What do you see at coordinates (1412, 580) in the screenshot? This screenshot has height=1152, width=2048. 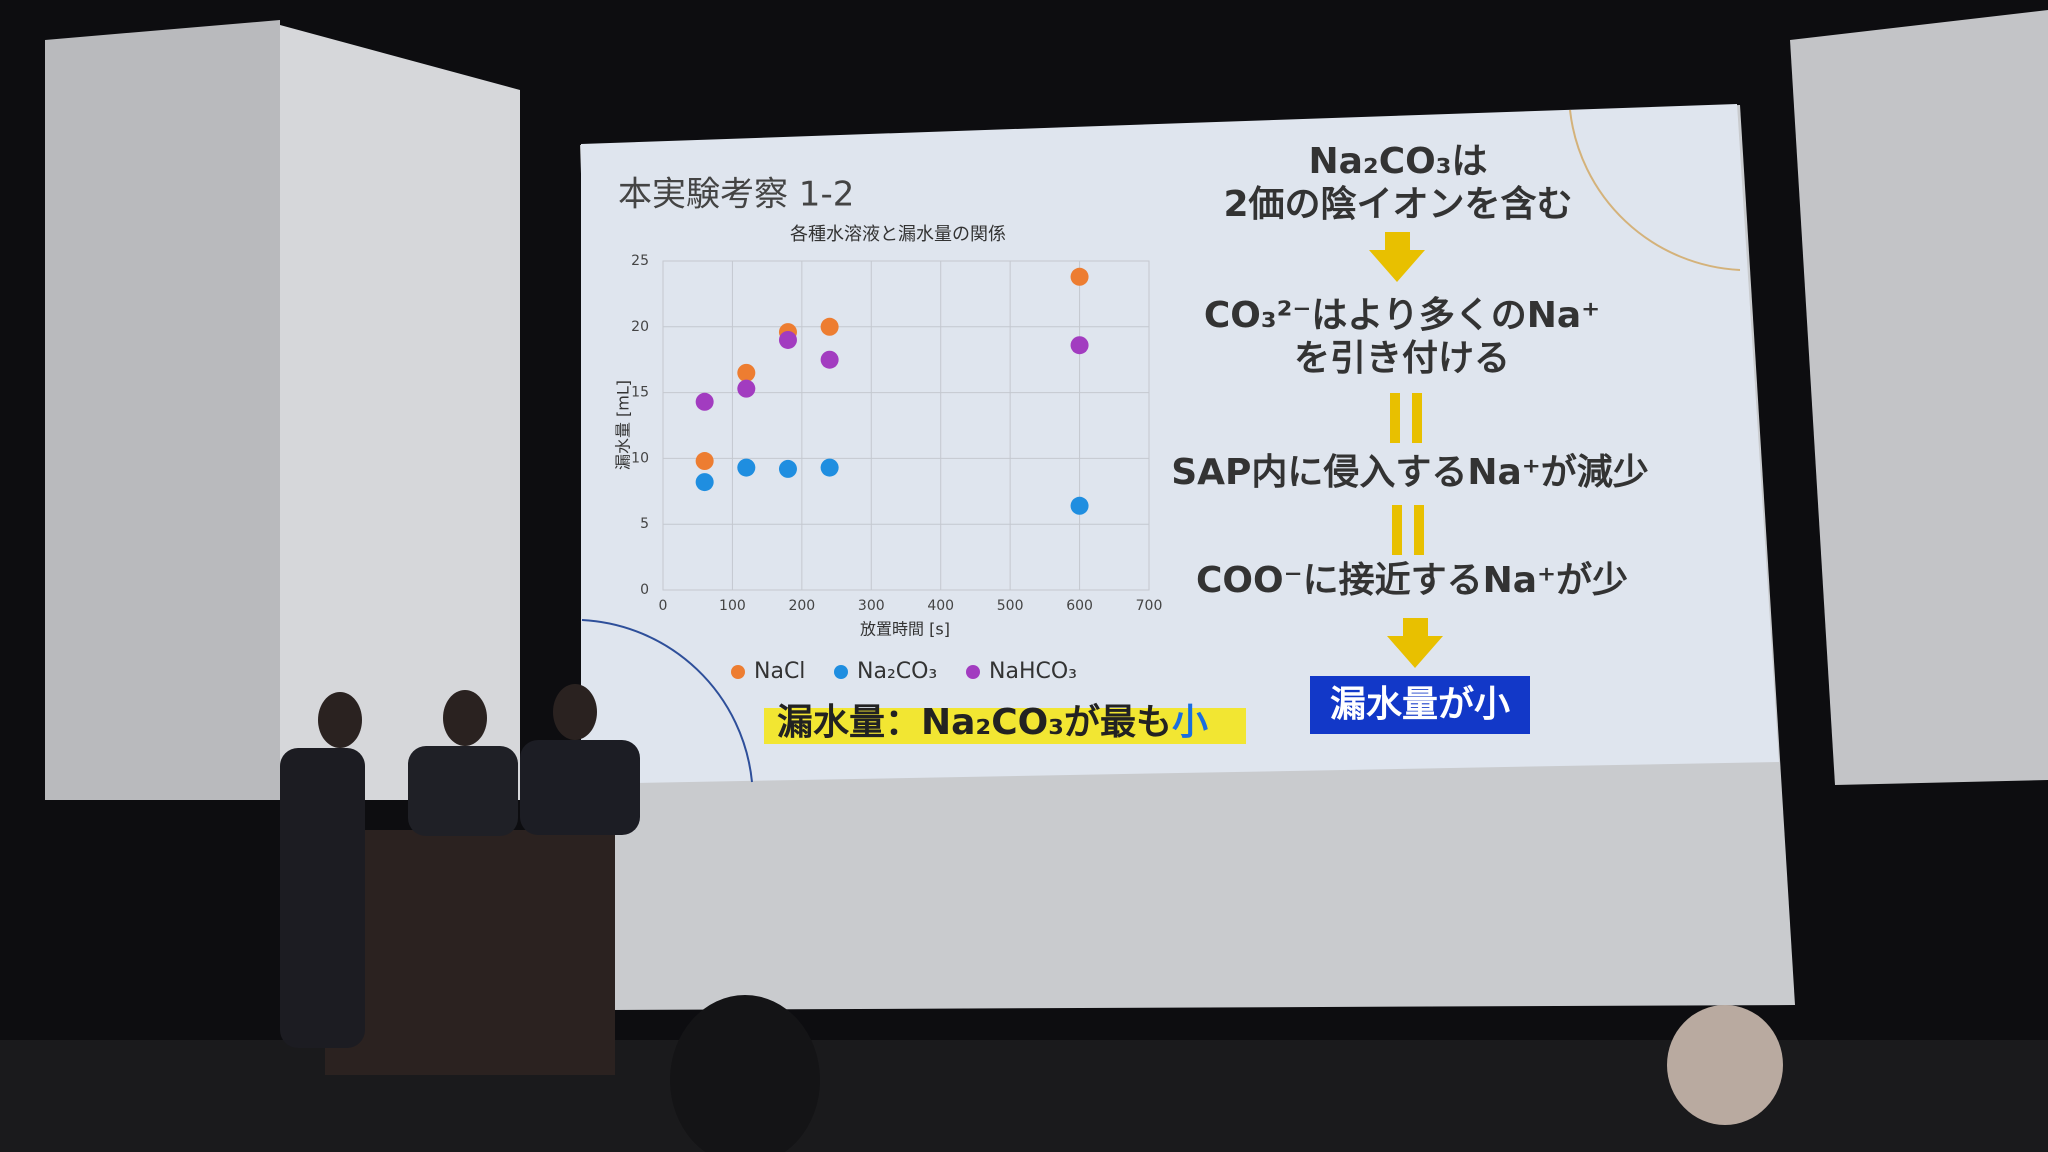 I see `step-text: COO⁻に接近するNa⁺が少` at bounding box center [1412, 580].